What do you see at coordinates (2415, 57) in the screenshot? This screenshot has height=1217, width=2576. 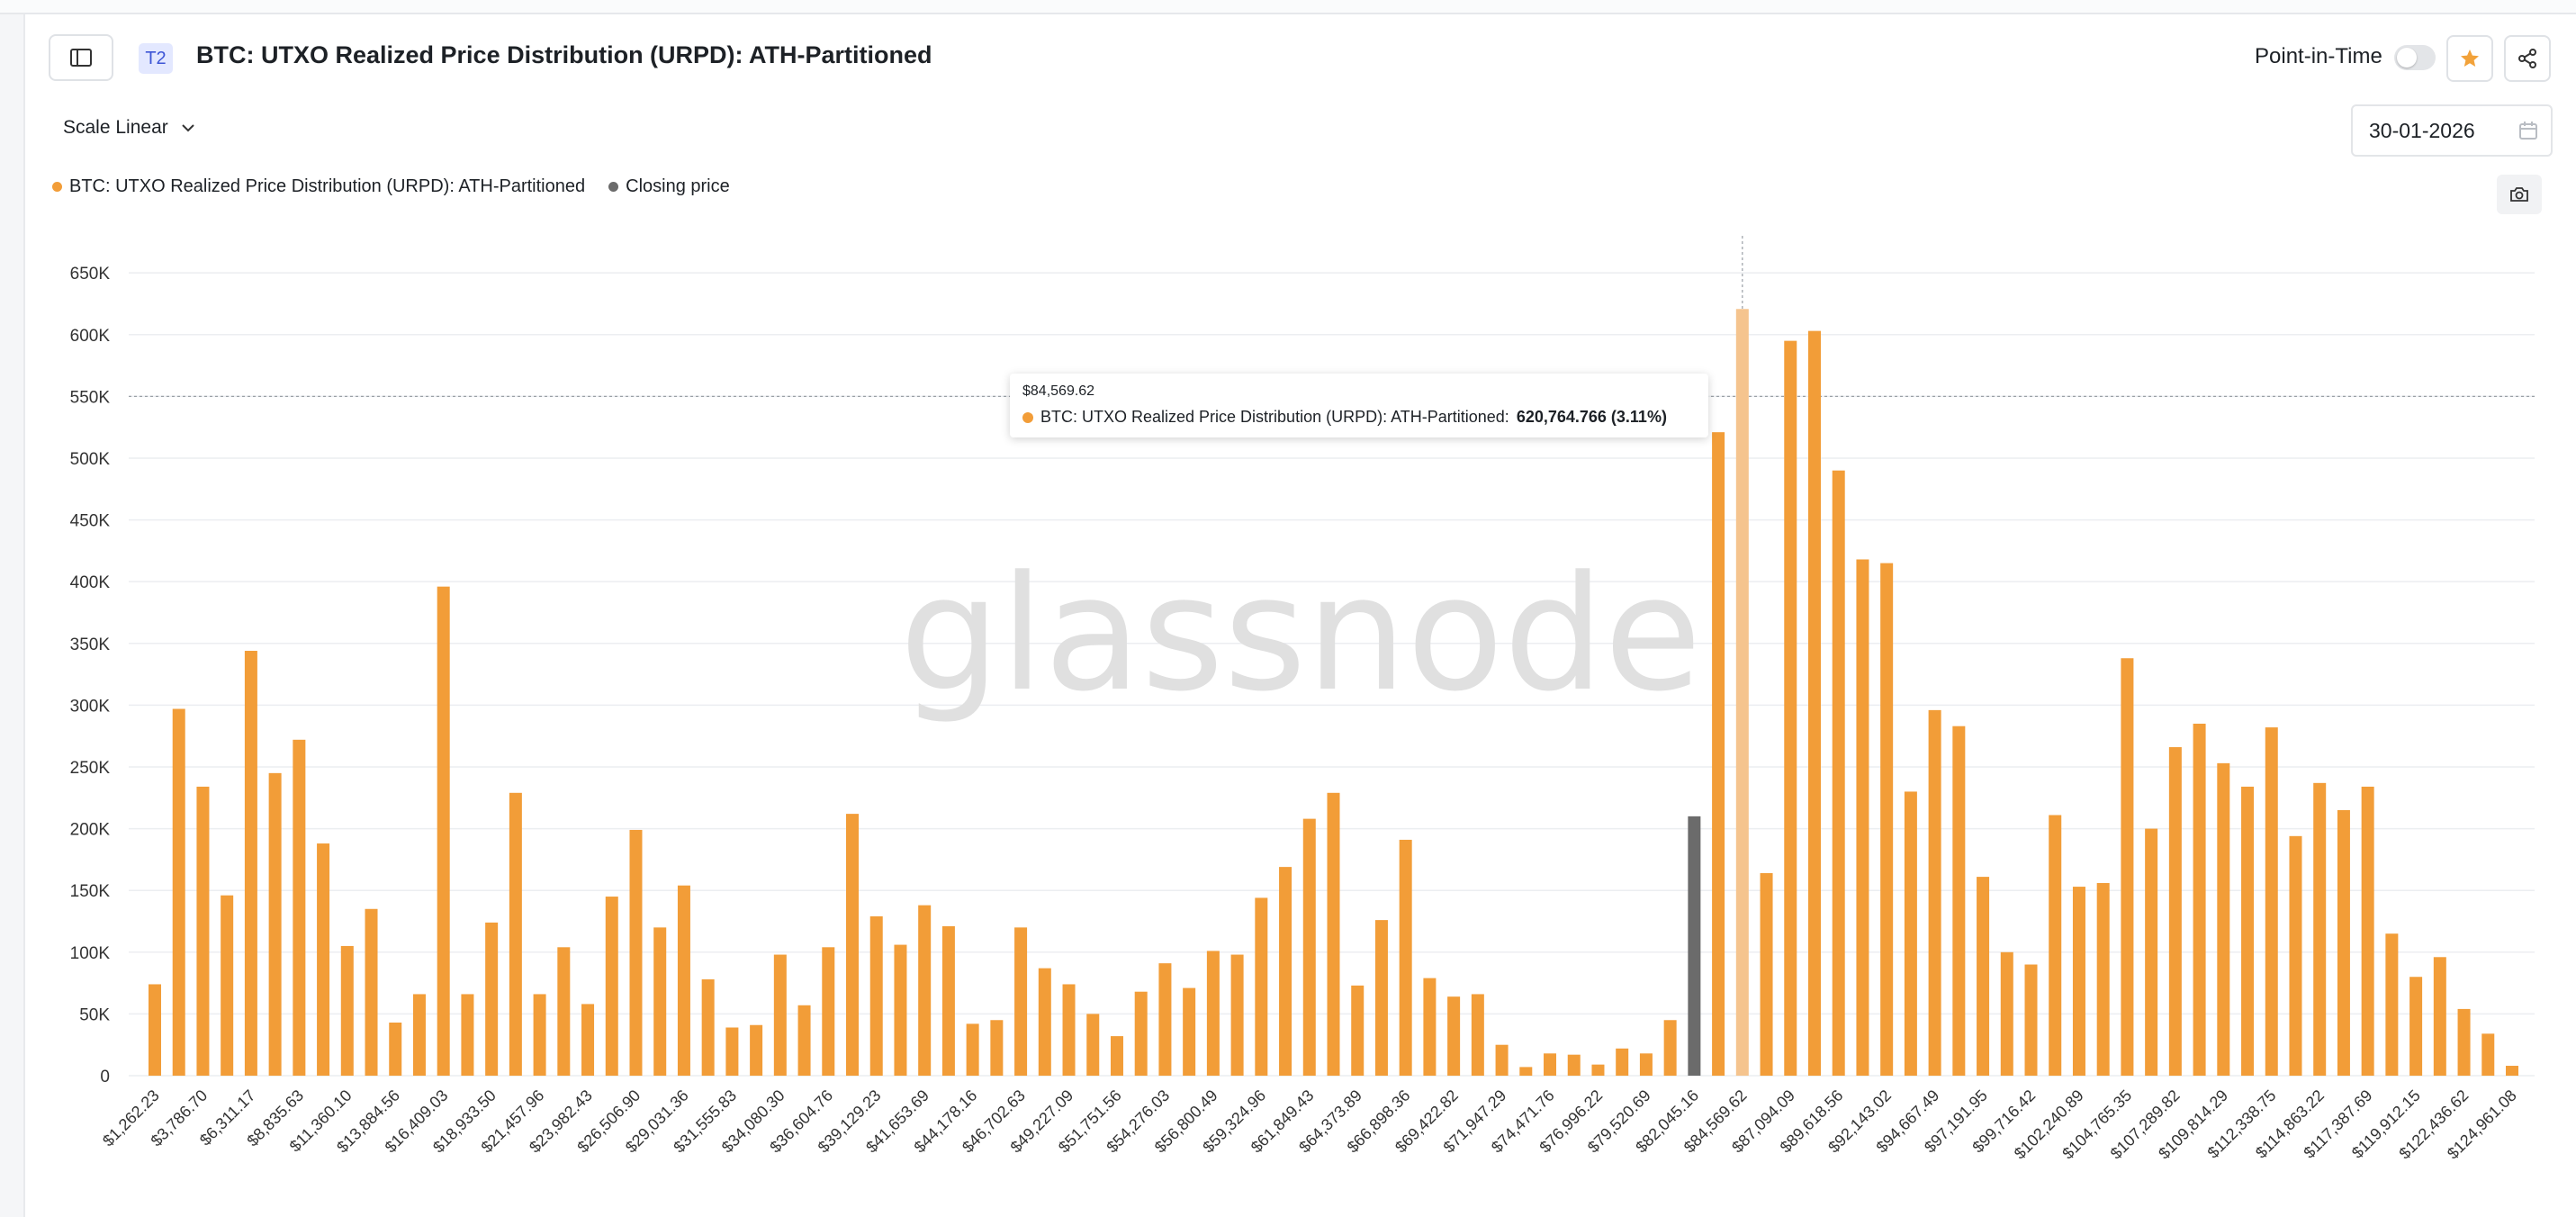 I see `point-in-time-toggle` at bounding box center [2415, 57].